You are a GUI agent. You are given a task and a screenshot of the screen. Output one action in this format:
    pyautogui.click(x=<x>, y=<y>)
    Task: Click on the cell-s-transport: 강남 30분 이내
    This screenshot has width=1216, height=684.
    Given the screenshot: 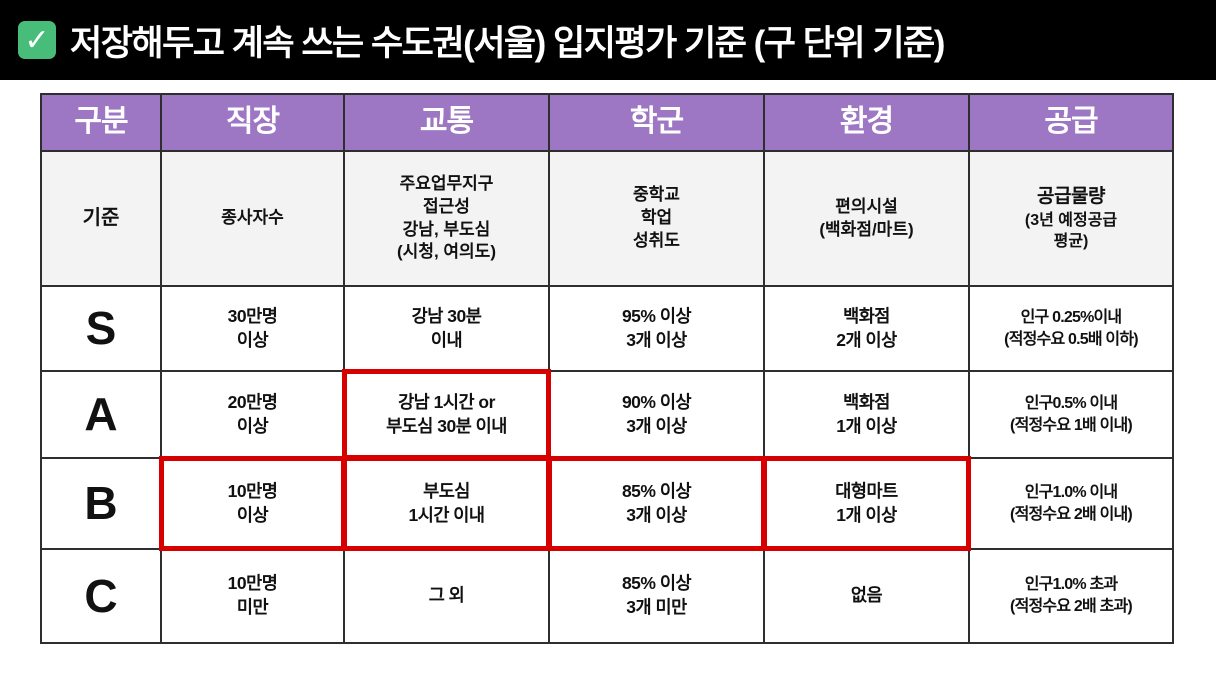 What is the action you would take?
    pyautogui.click(x=447, y=329)
    